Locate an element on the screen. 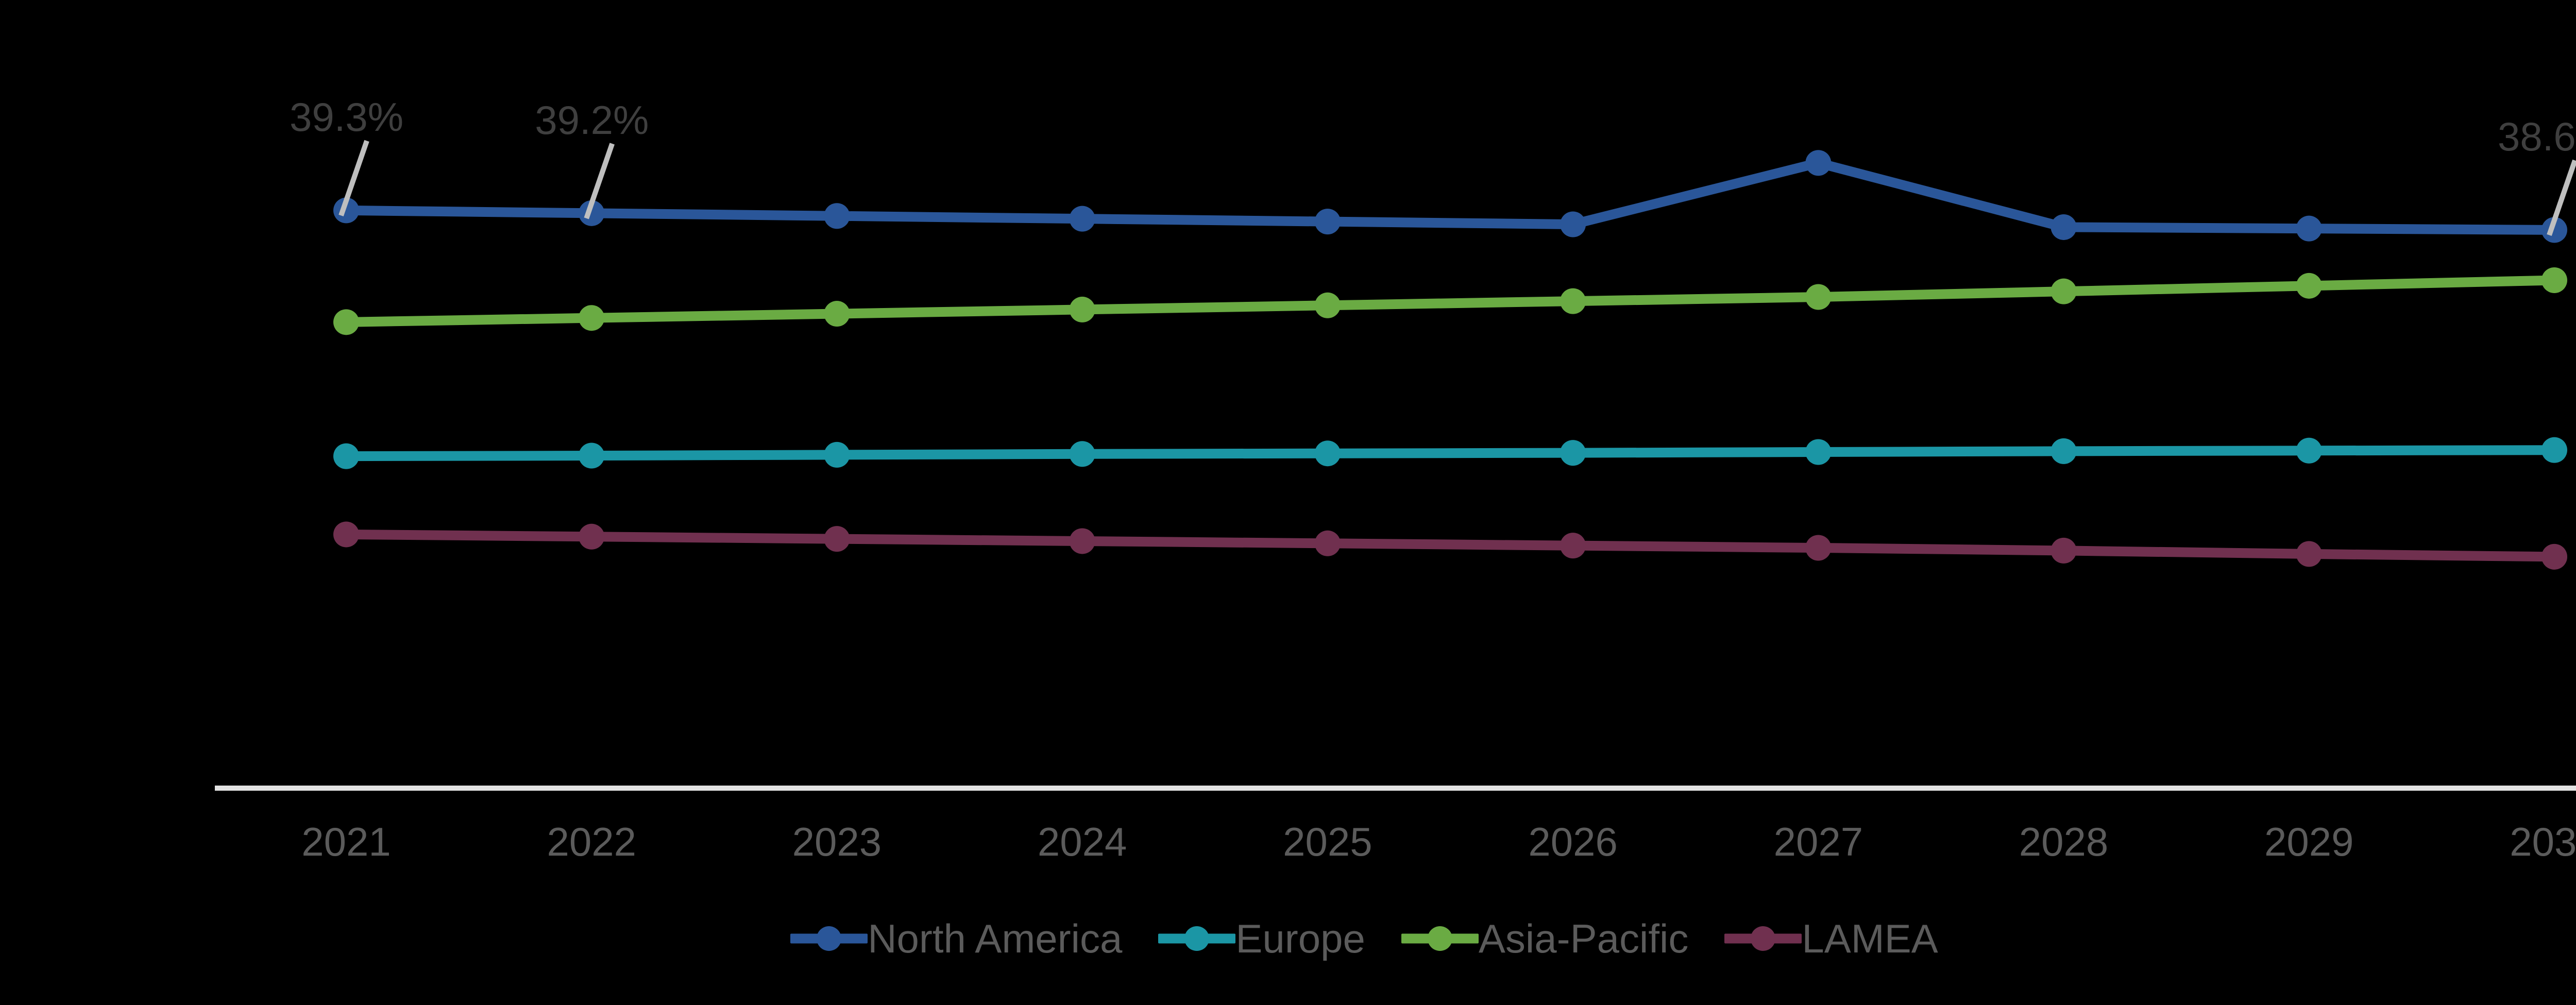 Image resolution: width=2576 pixels, height=1005 pixels. chart-legend: North America Europe Asia-Pacific LAMEA is located at coordinates (1288, 938).